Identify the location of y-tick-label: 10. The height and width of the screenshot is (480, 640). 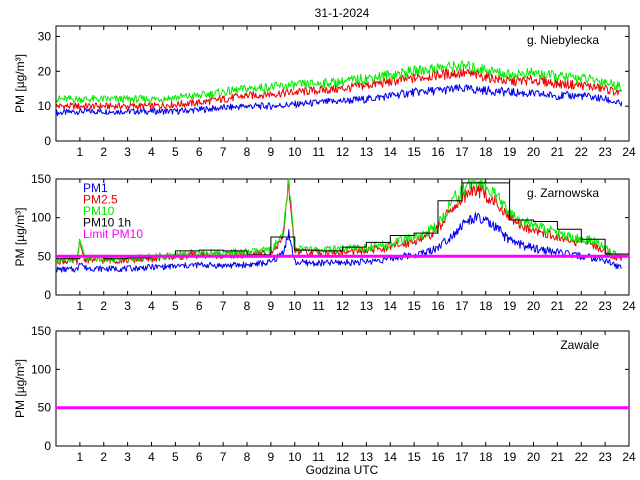
(45, 106).